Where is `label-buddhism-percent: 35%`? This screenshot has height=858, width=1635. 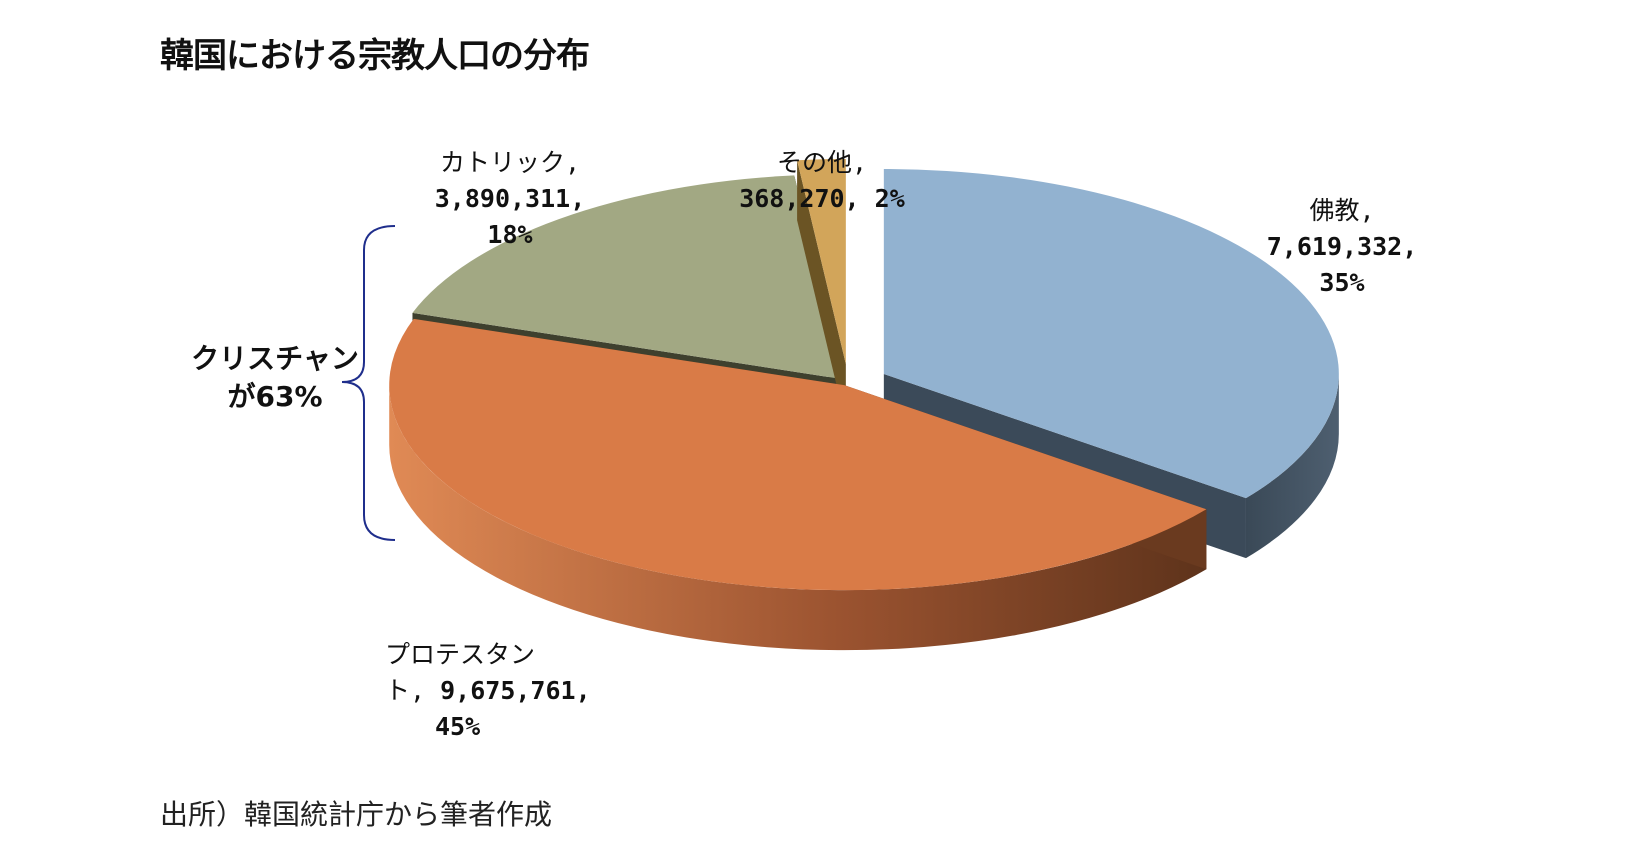
label-buddhism-percent: 35% is located at coordinates (1342, 282).